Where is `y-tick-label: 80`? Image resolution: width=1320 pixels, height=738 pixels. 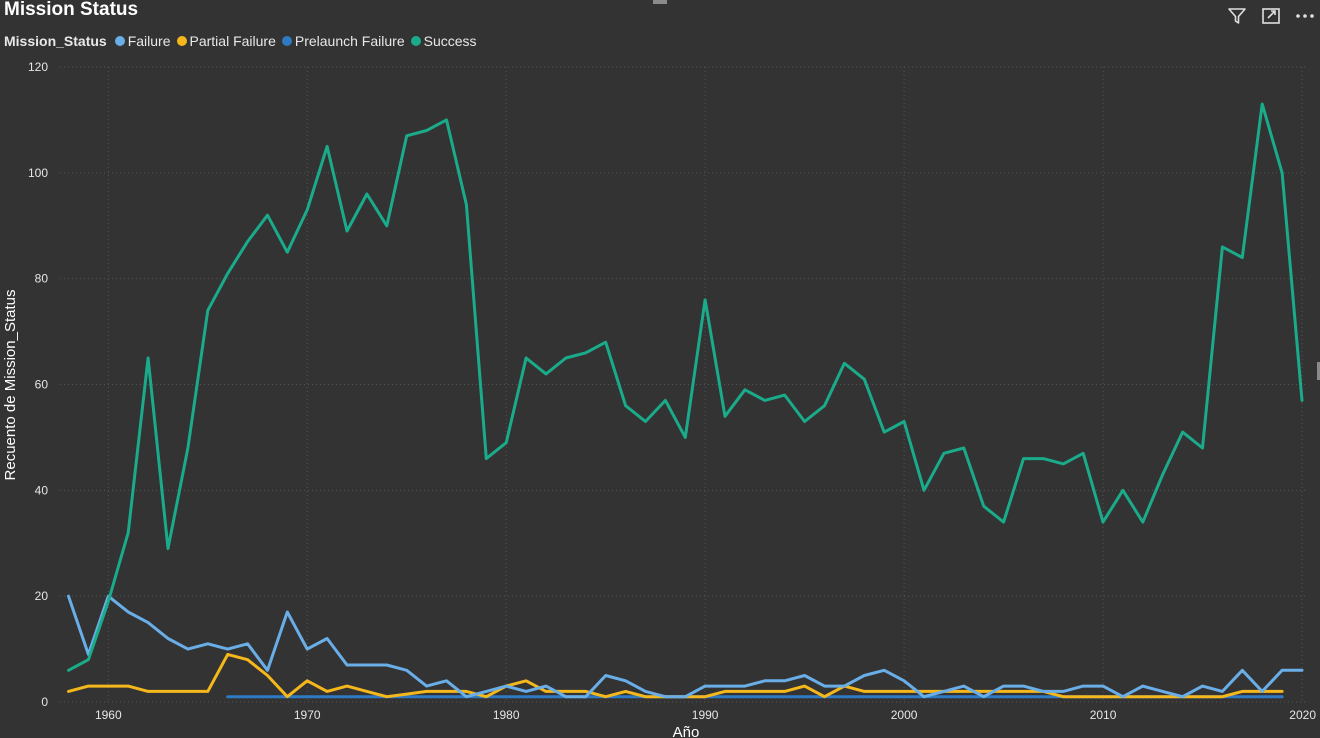 y-tick-label: 80 is located at coordinates (42, 279).